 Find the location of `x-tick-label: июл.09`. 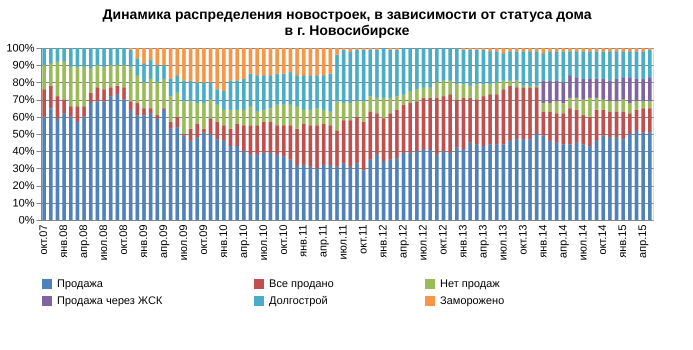

x-tick-label: июл.09 is located at coordinates (184, 242).